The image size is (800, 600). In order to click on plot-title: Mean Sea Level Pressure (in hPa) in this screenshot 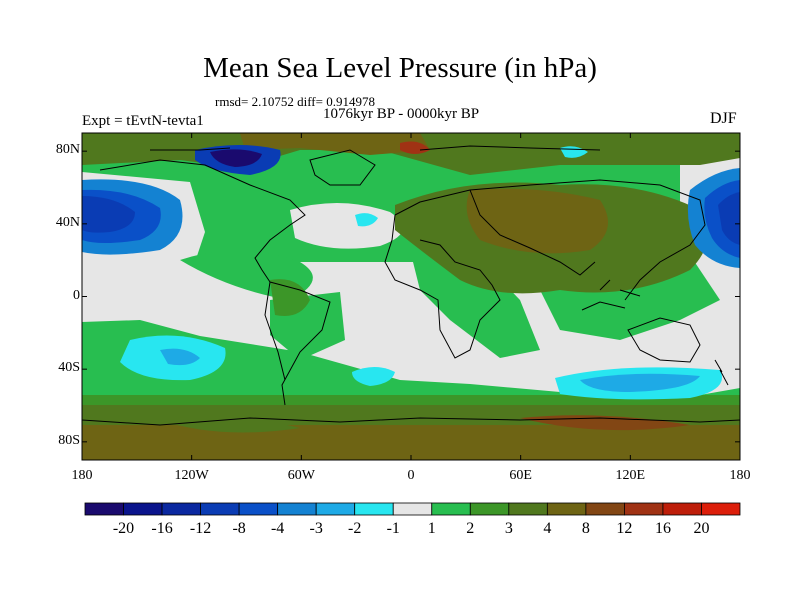, I will do `click(400, 68)`.